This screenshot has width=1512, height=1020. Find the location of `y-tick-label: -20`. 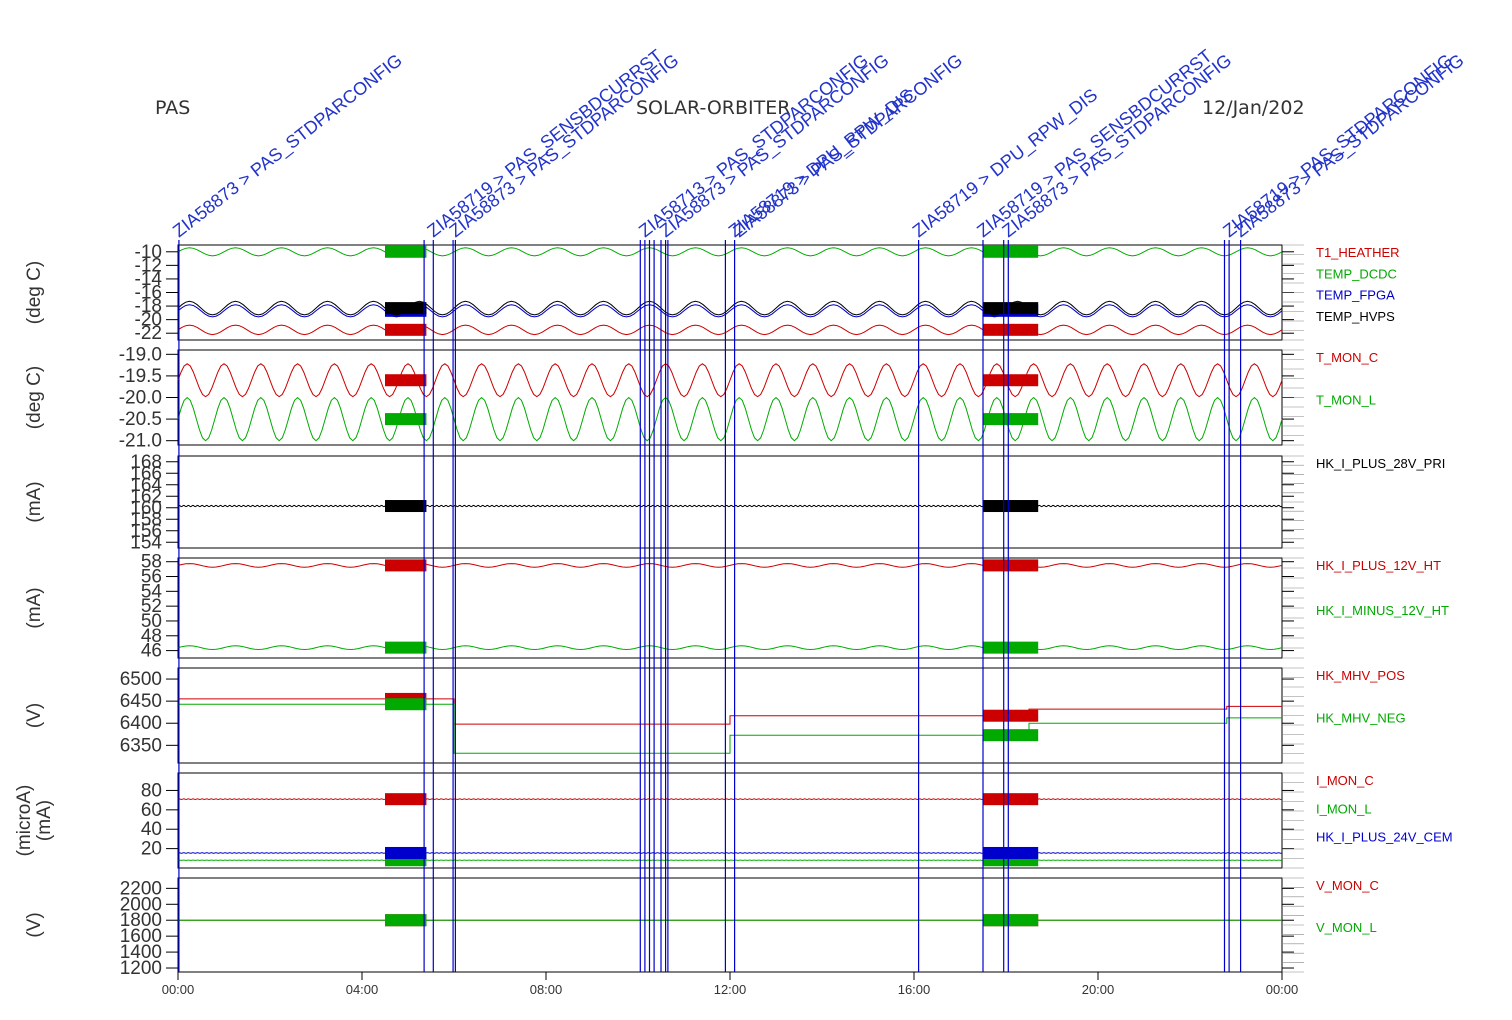

y-tick-label: -20 is located at coordinates (148, 320).